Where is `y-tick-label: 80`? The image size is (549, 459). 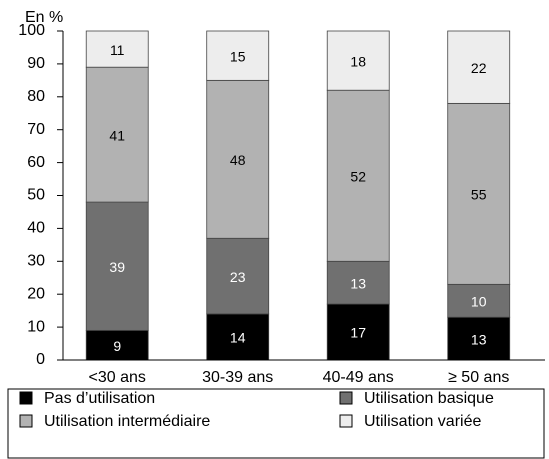
y-tick-label: 80 is located at coordinates (36, 96).